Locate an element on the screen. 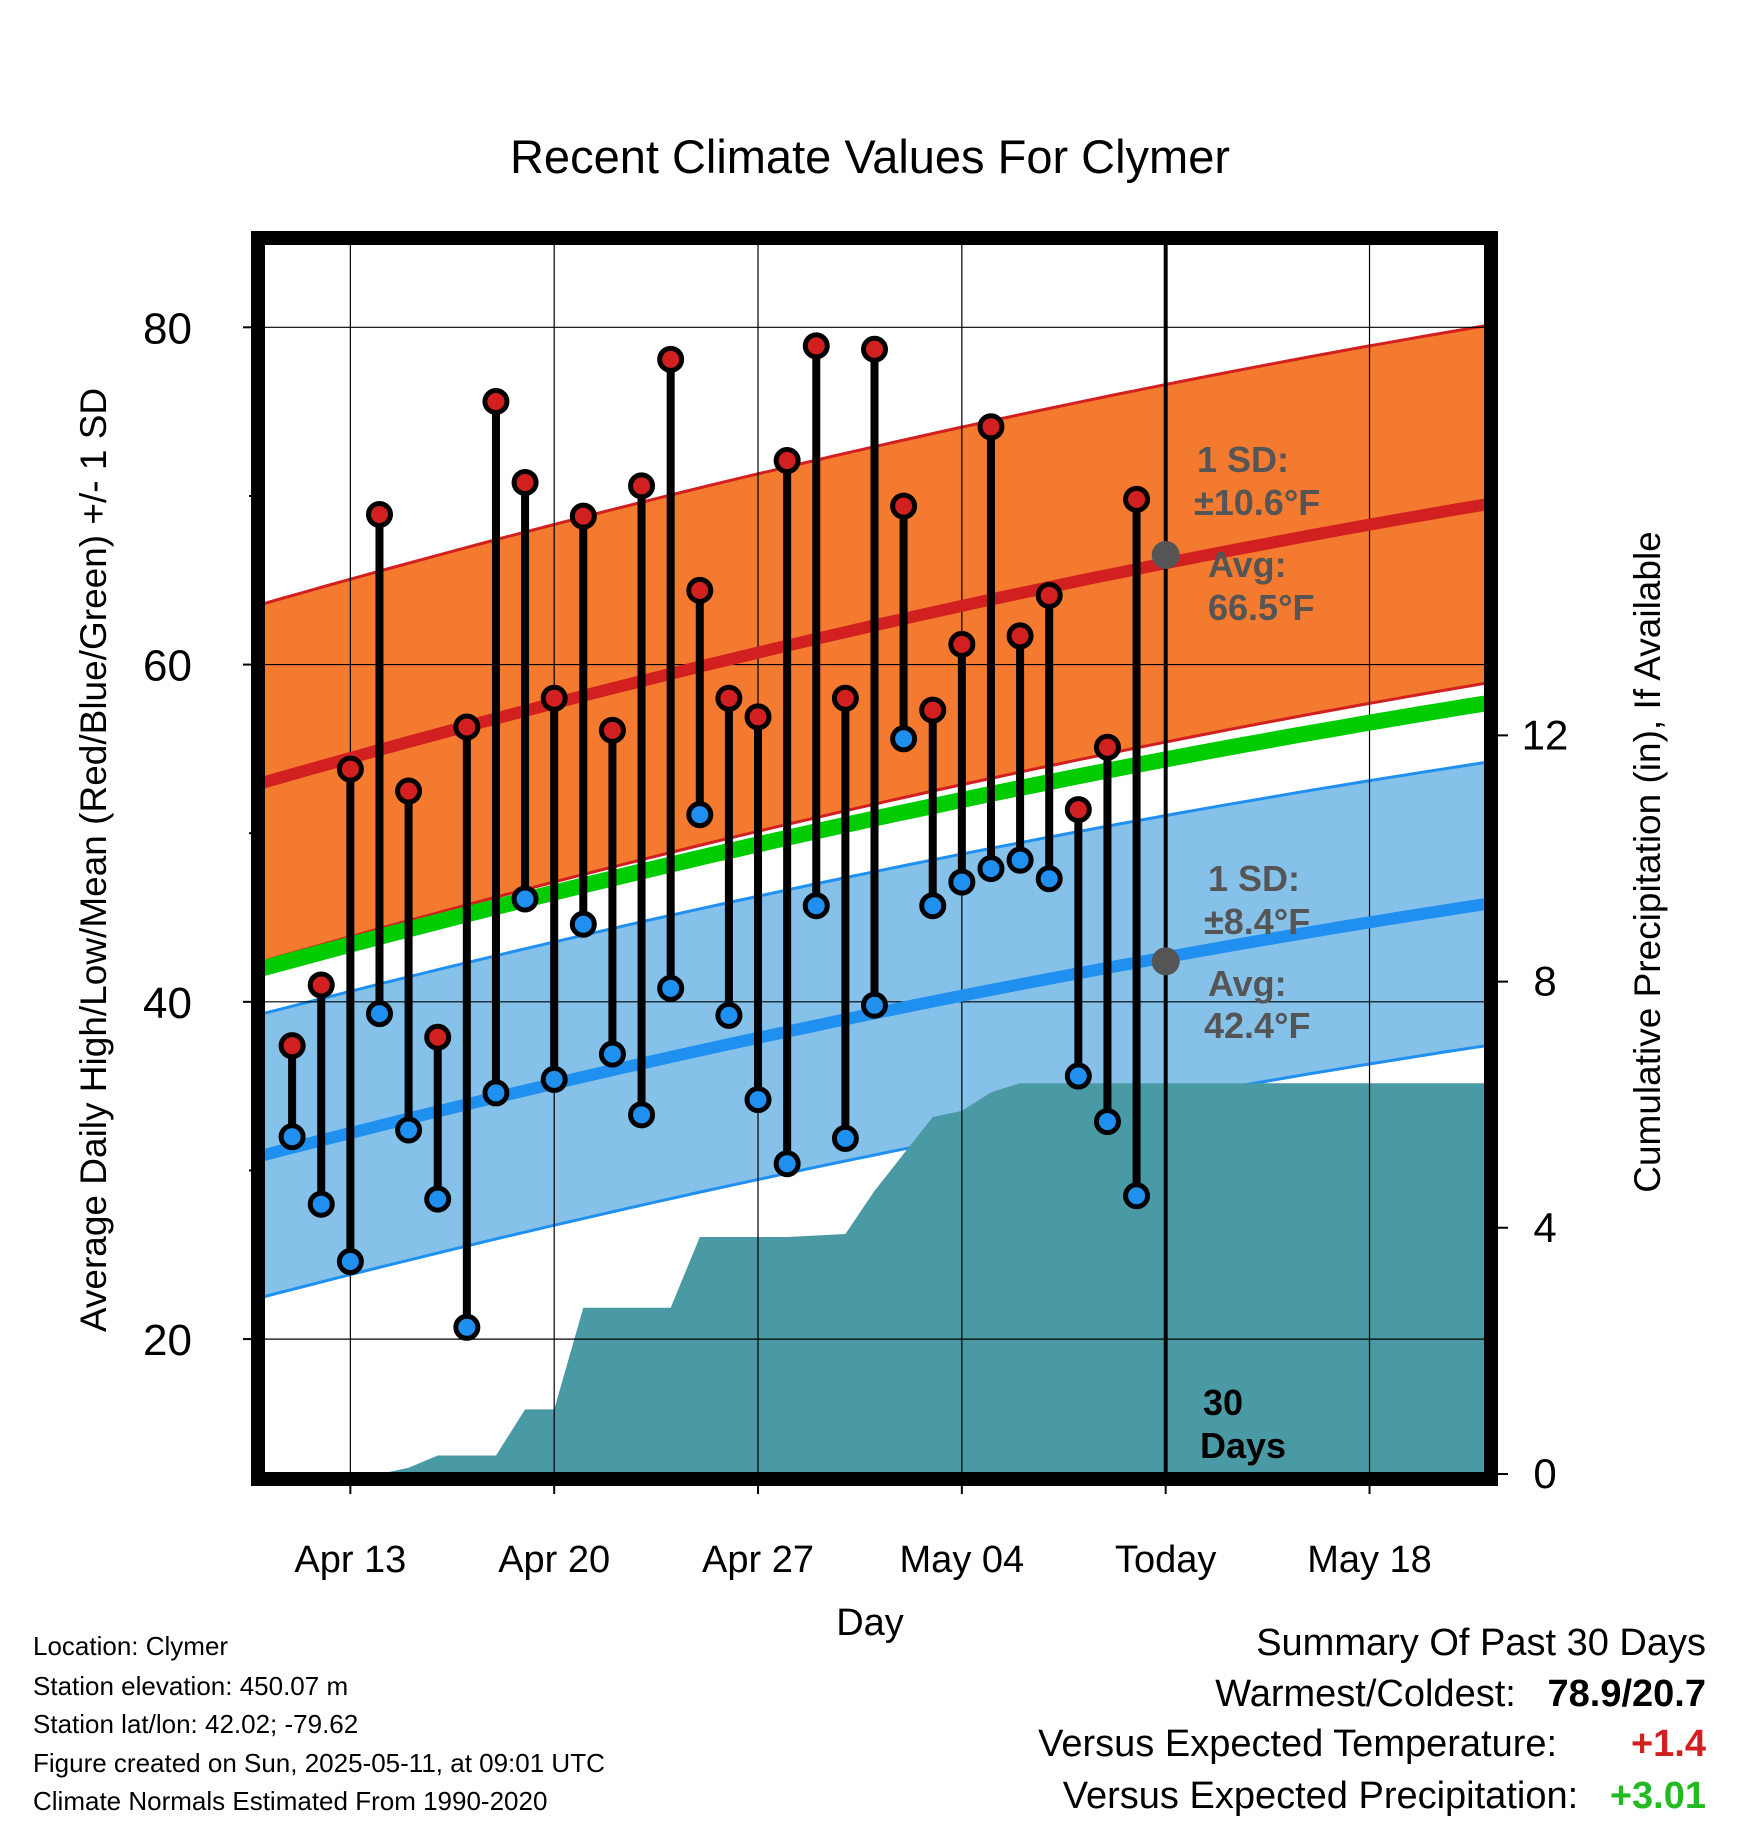 The image size is (1748, 1828). y2-tick-label: 4 is located at coordinates (1544, 1227).